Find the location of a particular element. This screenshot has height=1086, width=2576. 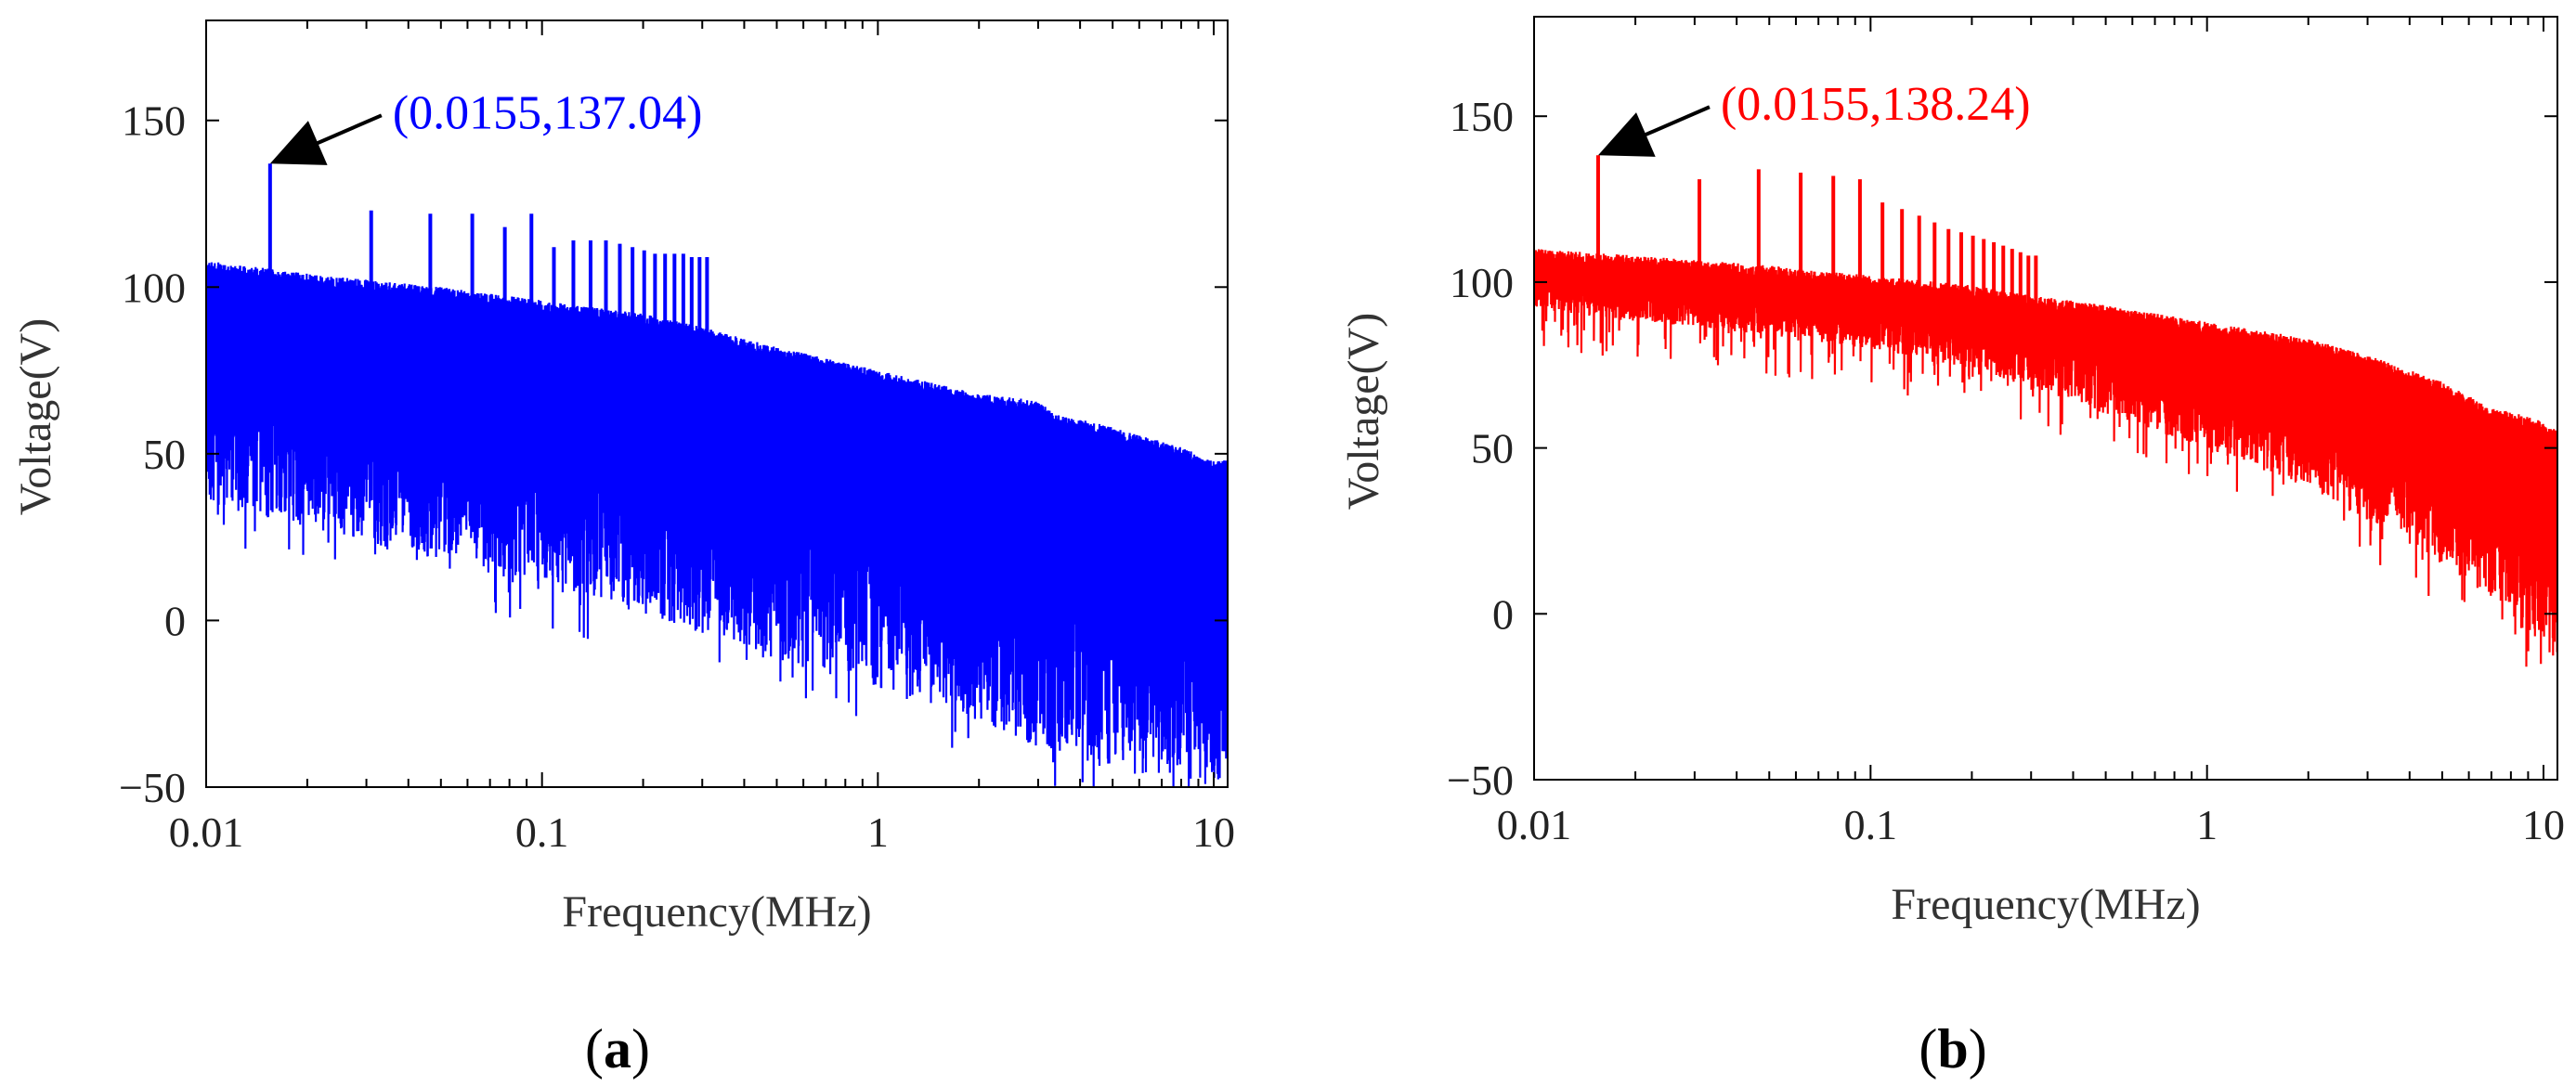

panel-label: (b) is located at coordinates (1953, 1049).